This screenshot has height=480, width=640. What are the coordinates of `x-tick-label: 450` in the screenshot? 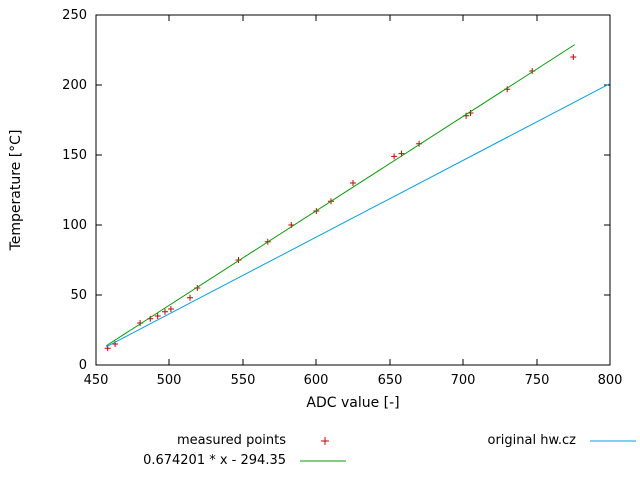 It's located at (96, 380).